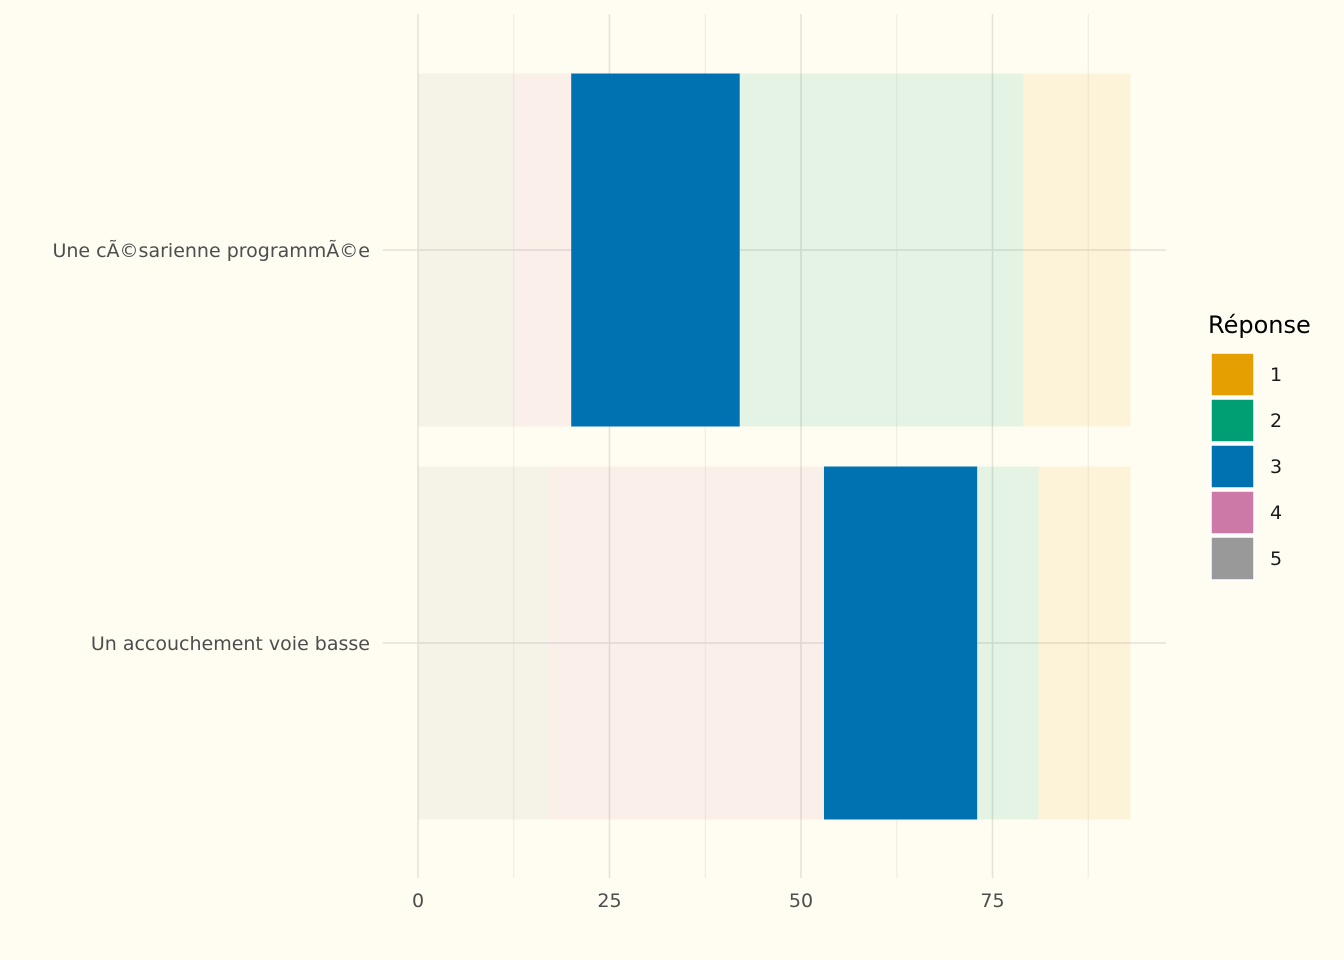 This screenshot has width=1344, height=960. What do you see at coordinates (609, 901) in the screenshot?
I see `x-tick-label: 25` at bounding box center [609, 901].